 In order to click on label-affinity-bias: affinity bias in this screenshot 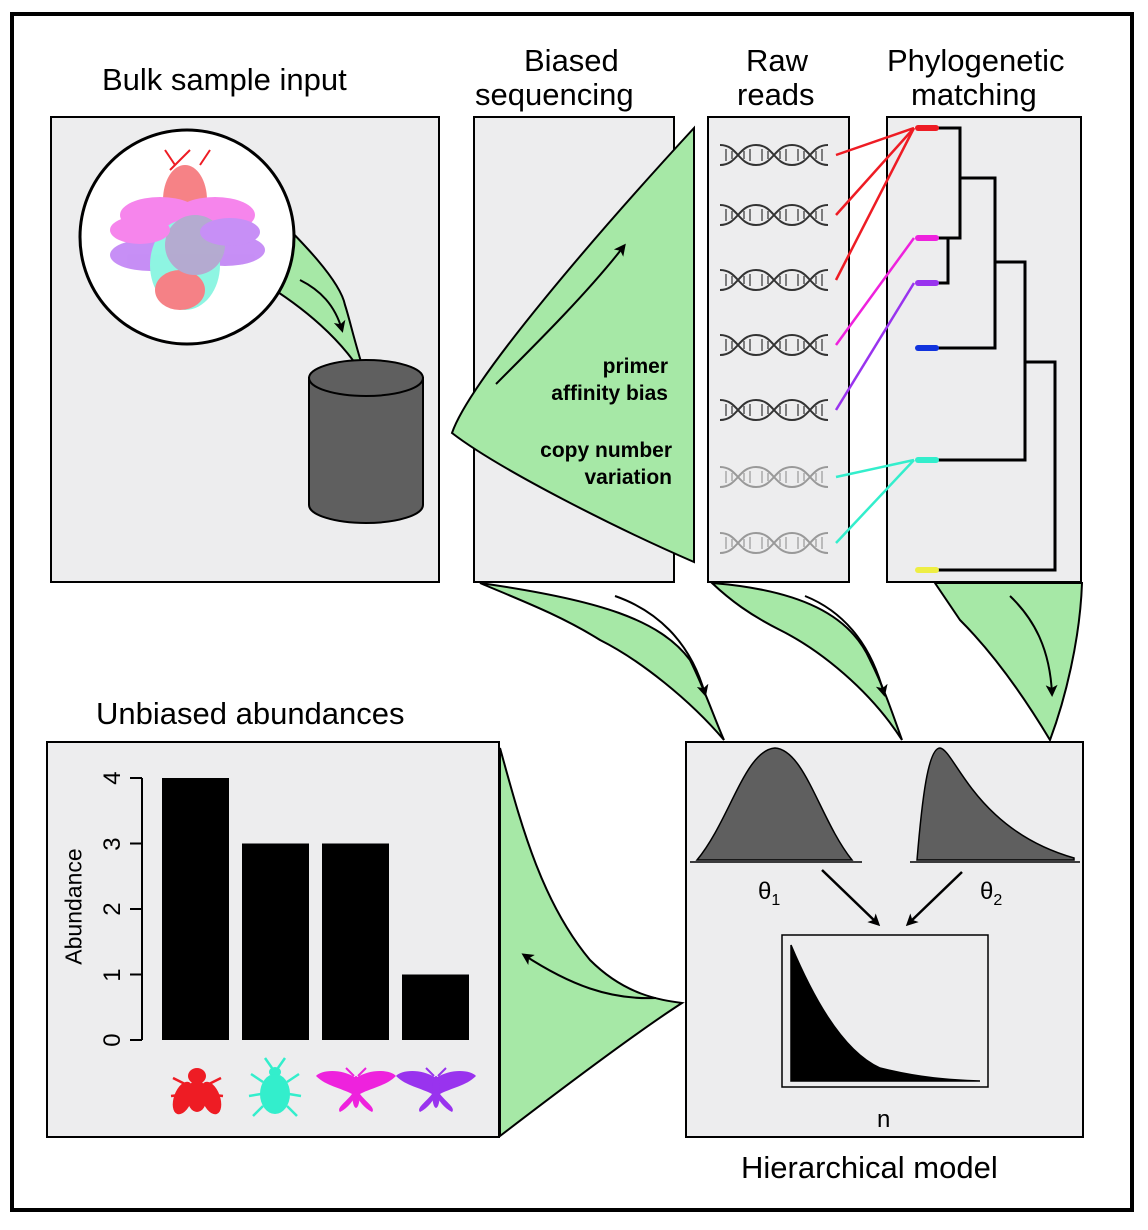, I will do `click(609, 393)`.